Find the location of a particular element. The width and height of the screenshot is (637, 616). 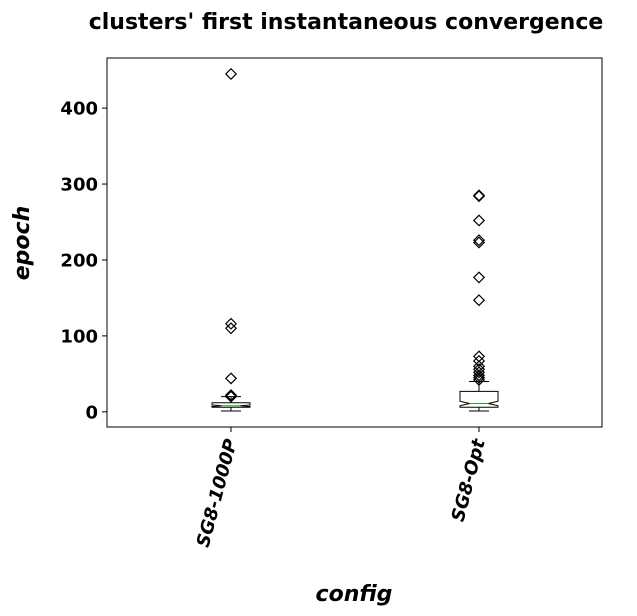

x-tick-label: SG8-1000P is located at coordinates (217, 493).